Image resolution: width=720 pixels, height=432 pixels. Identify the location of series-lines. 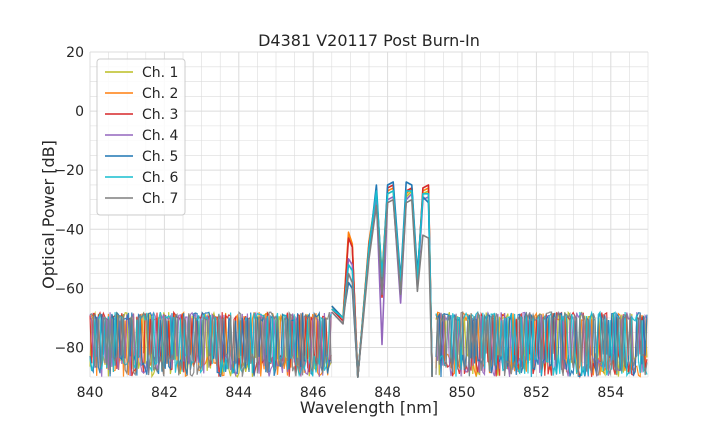
(382, 279).